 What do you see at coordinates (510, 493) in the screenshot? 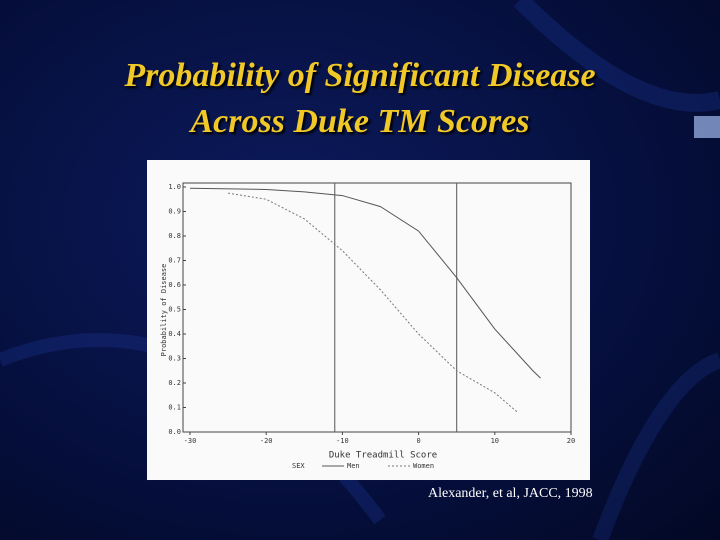
I see `citation: Alexander, et al, JACC, 1998` at bounding box center [510, 493].